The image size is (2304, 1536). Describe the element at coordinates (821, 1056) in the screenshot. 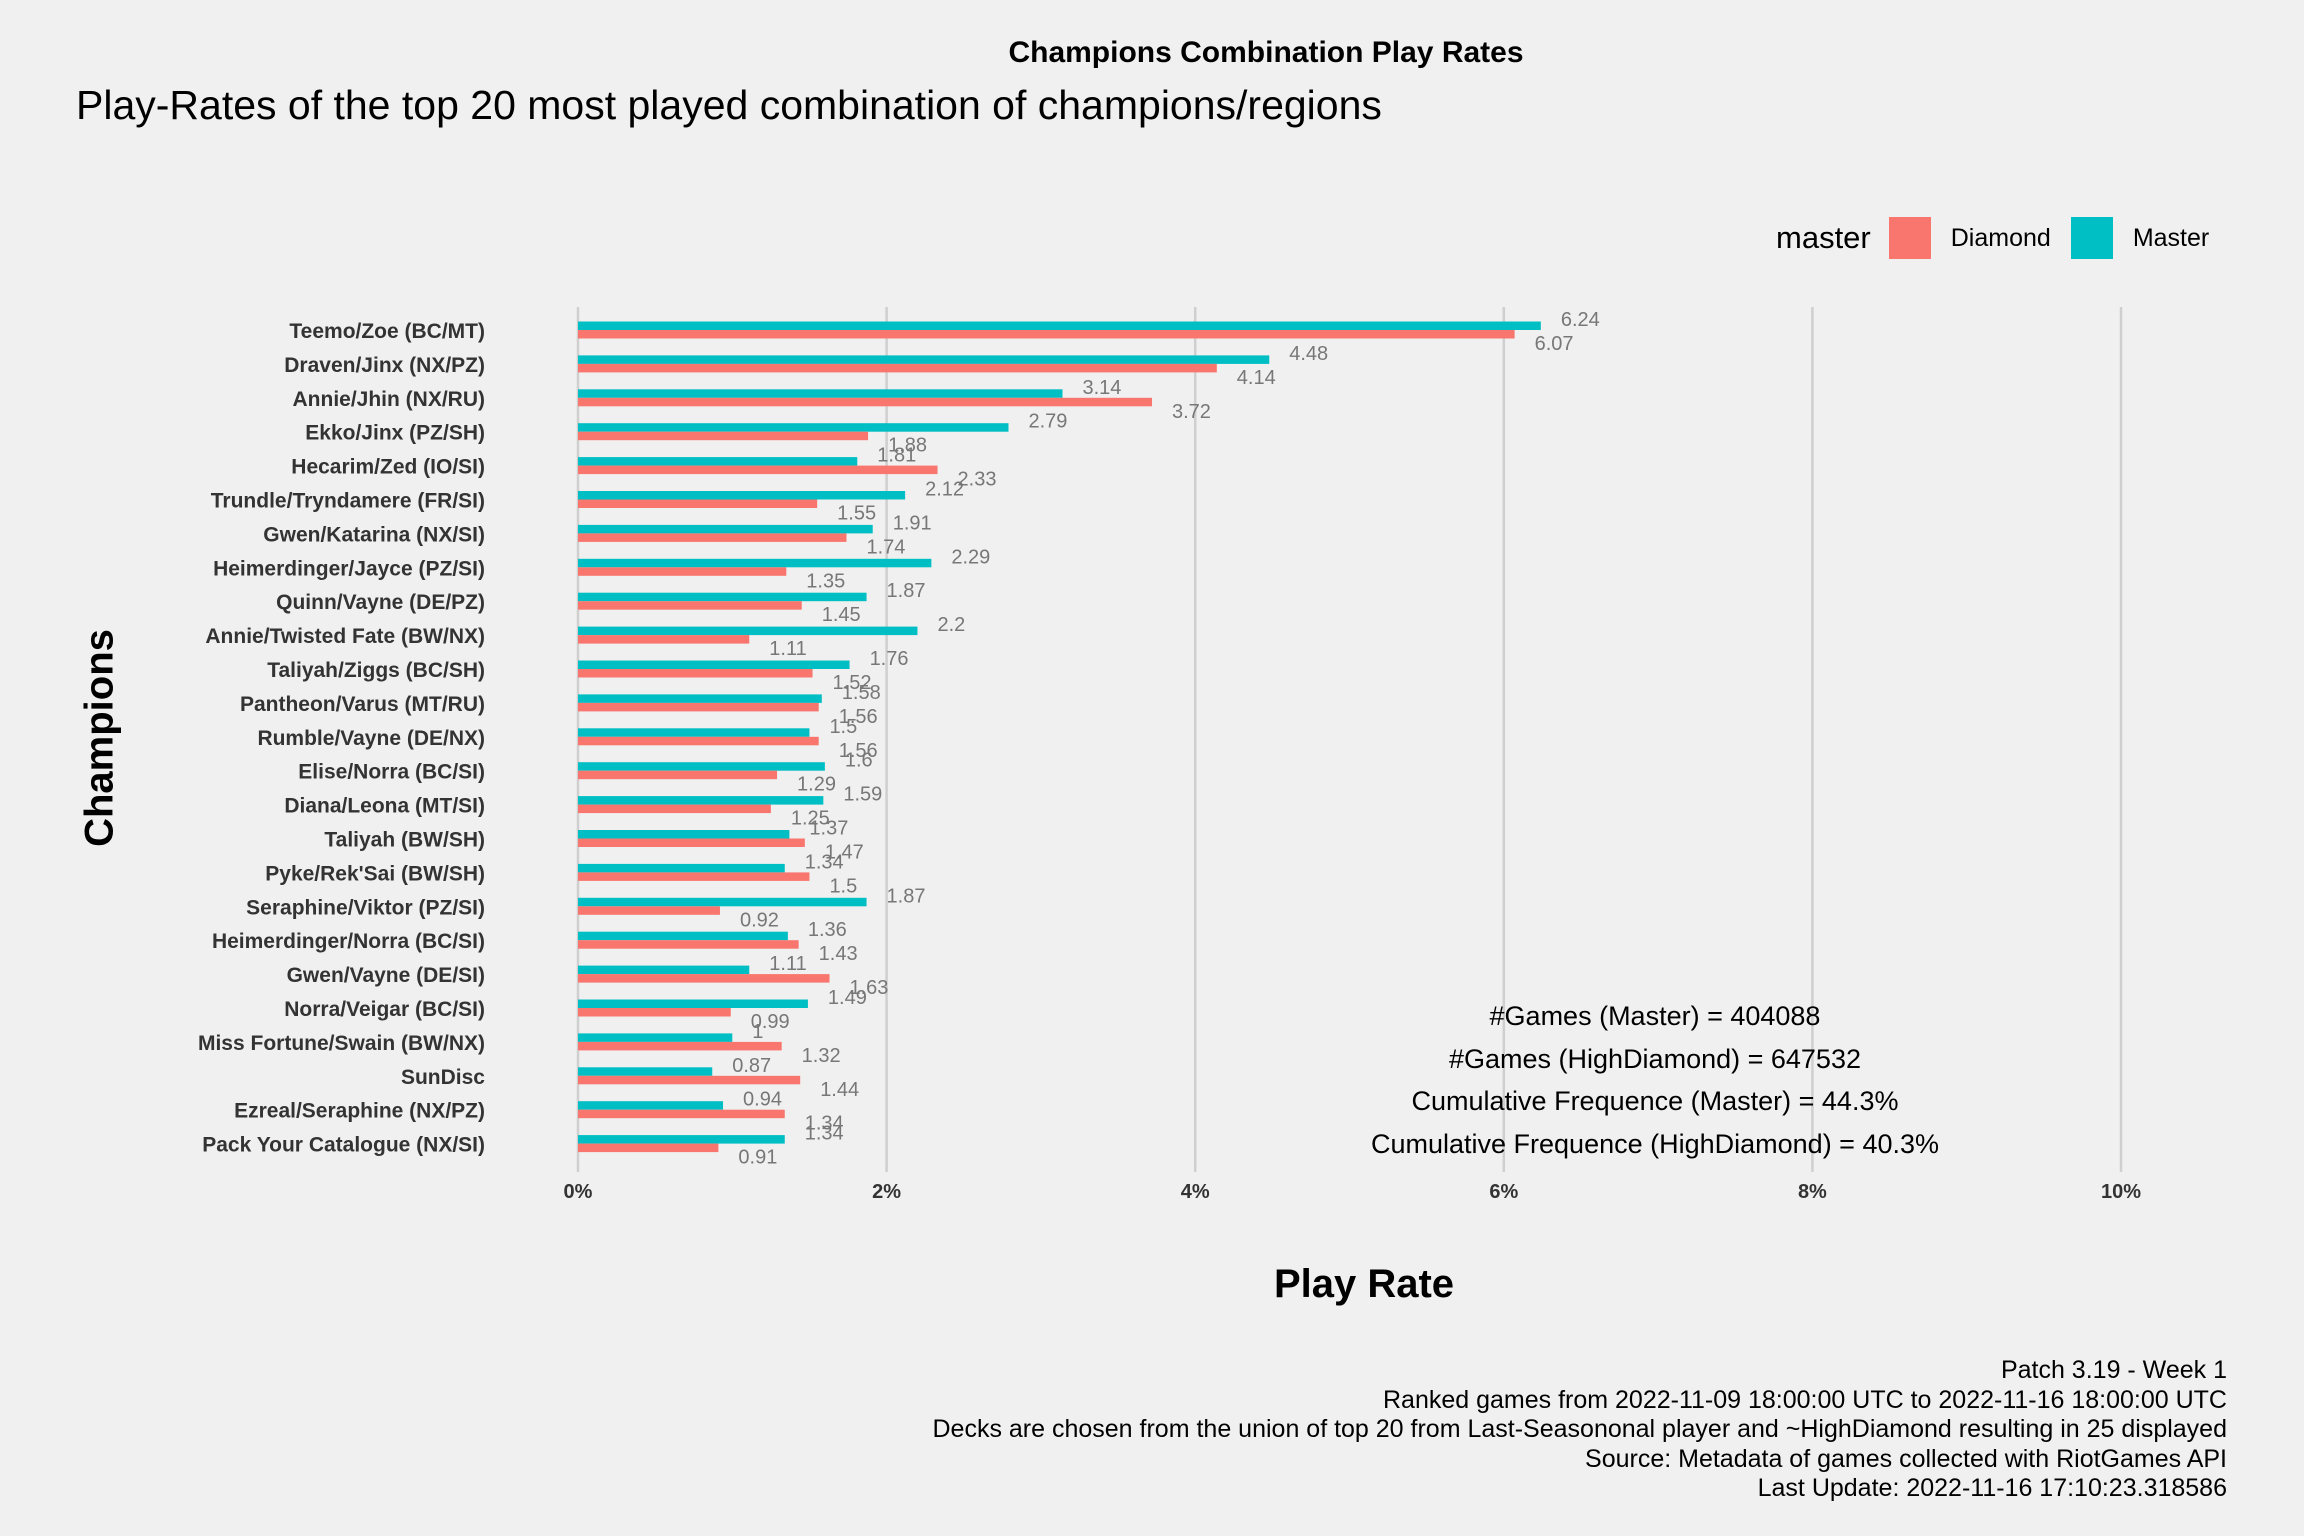

I see `data-label-diamond: 1.32` at that location.